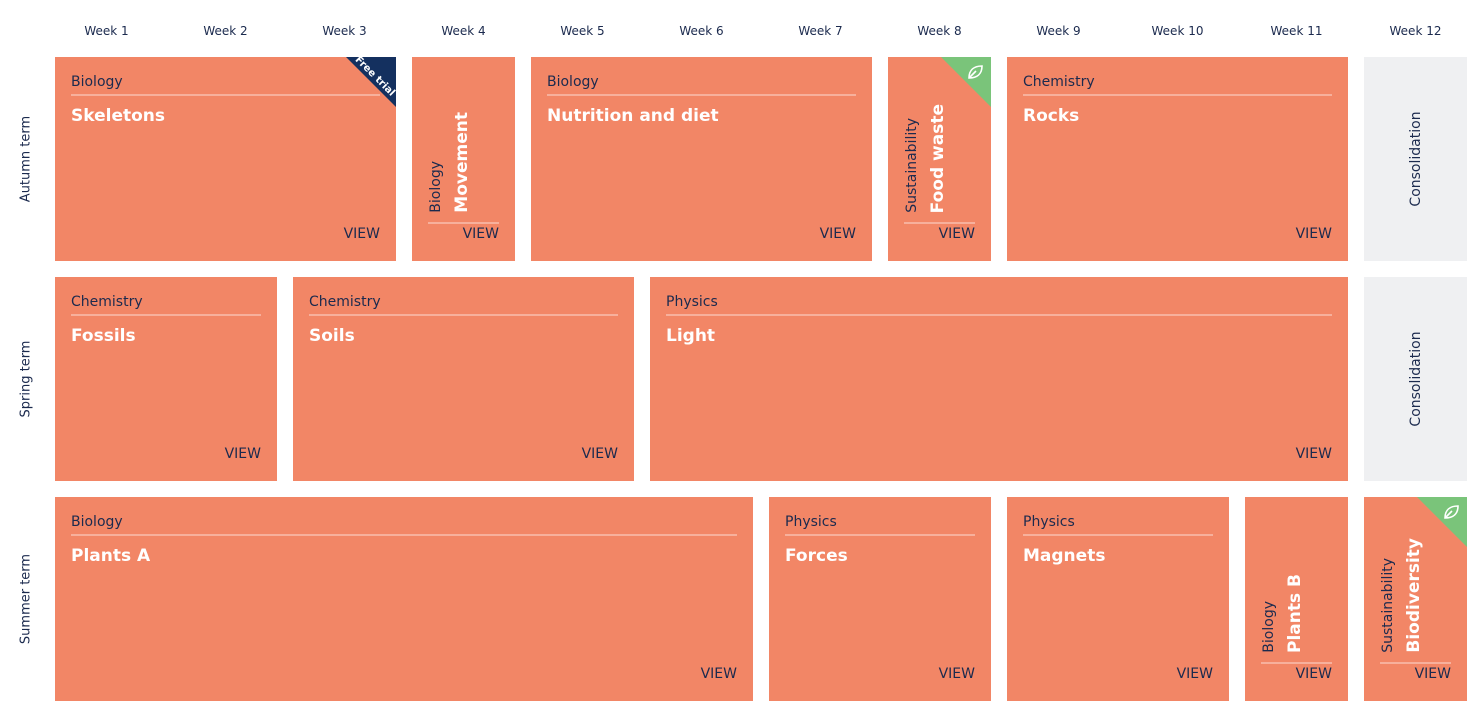 The width and height of the screenshot is (1477, 707). I want to click on unit-card: Biology Plants B VIEW, so click(1296, 599).